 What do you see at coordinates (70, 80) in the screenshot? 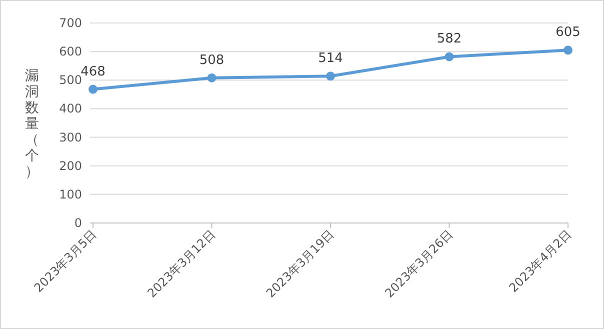
I see `y-tick-label: 500` at bounding box center [70, 80].